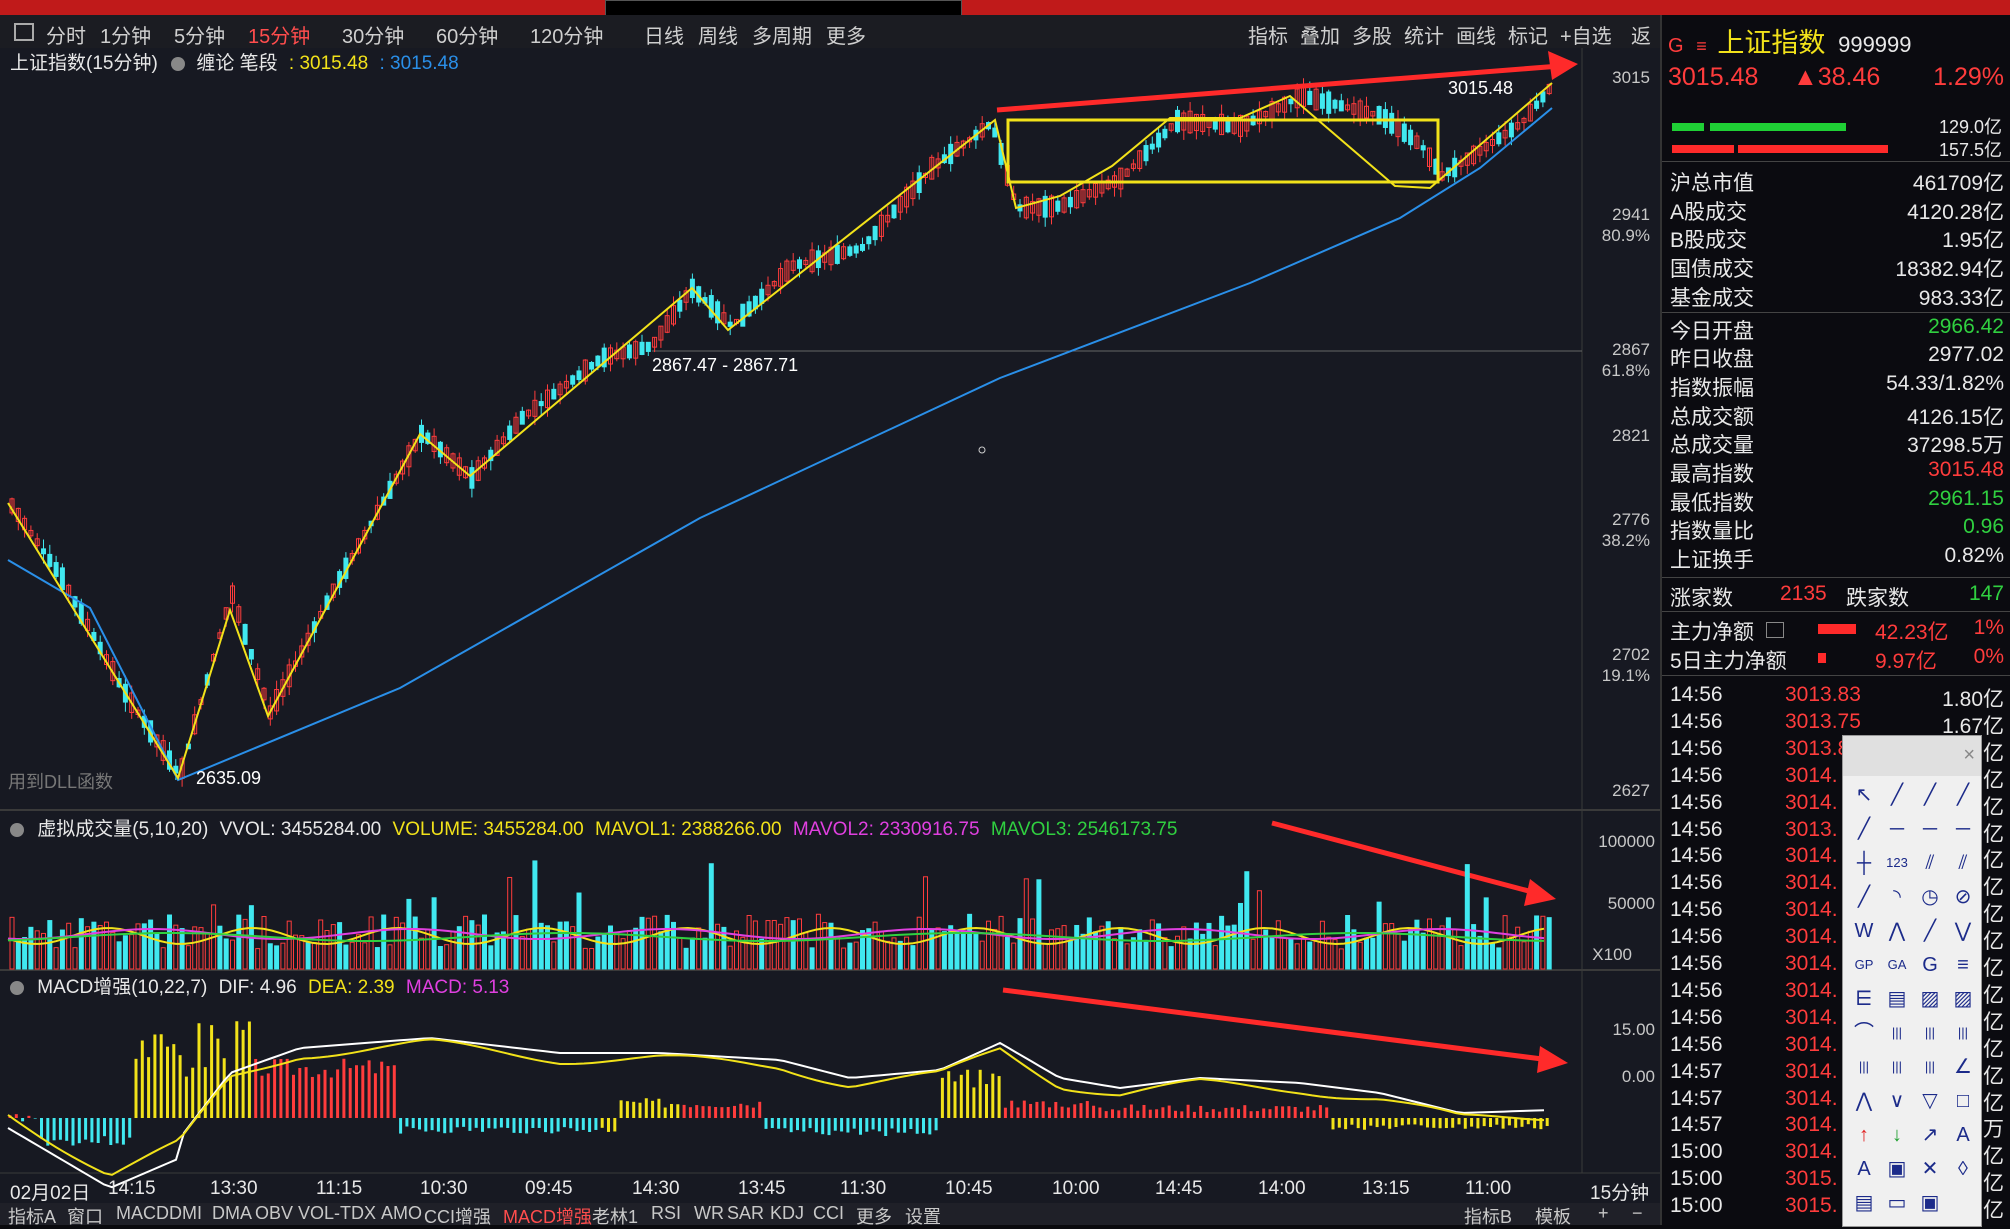  Describe the element at coordinates (1930, 1169) in the screenshot. I see `delete-icon: ✕` at that location.